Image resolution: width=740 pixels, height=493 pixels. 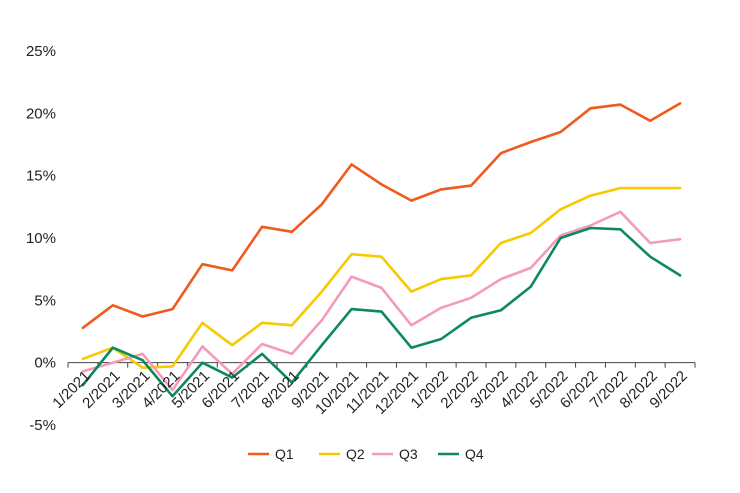 I want to click on legend-item-q3: Q3, so click(x=395, y=454).